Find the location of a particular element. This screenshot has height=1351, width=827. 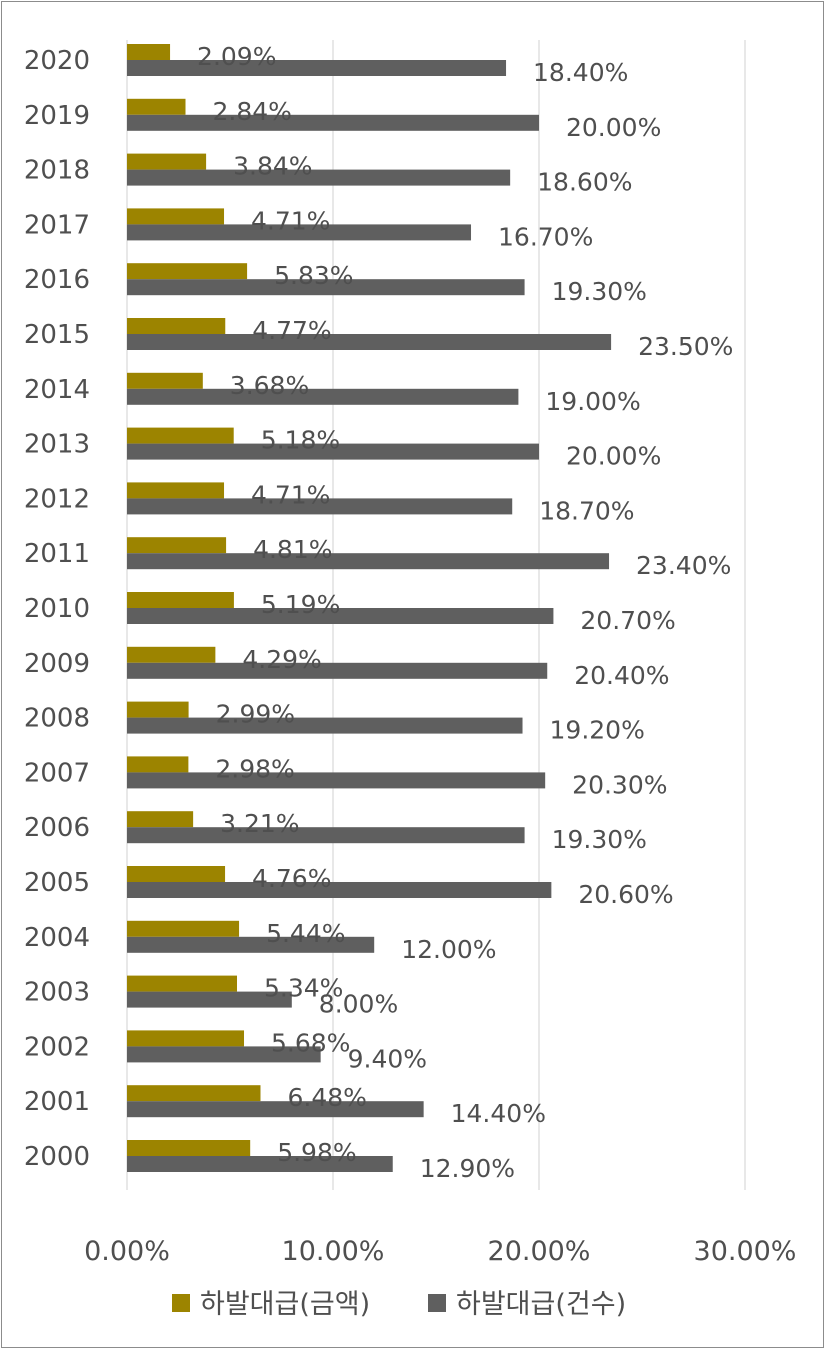

data-label-count: 18.60% is located at coordinates (584, 182).